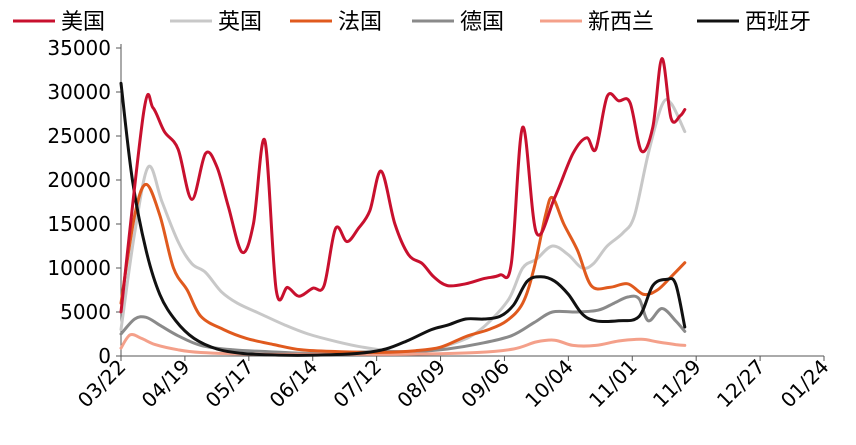 The image size is (856, 445). I want to click on series-line-德国, so click(403, 324).